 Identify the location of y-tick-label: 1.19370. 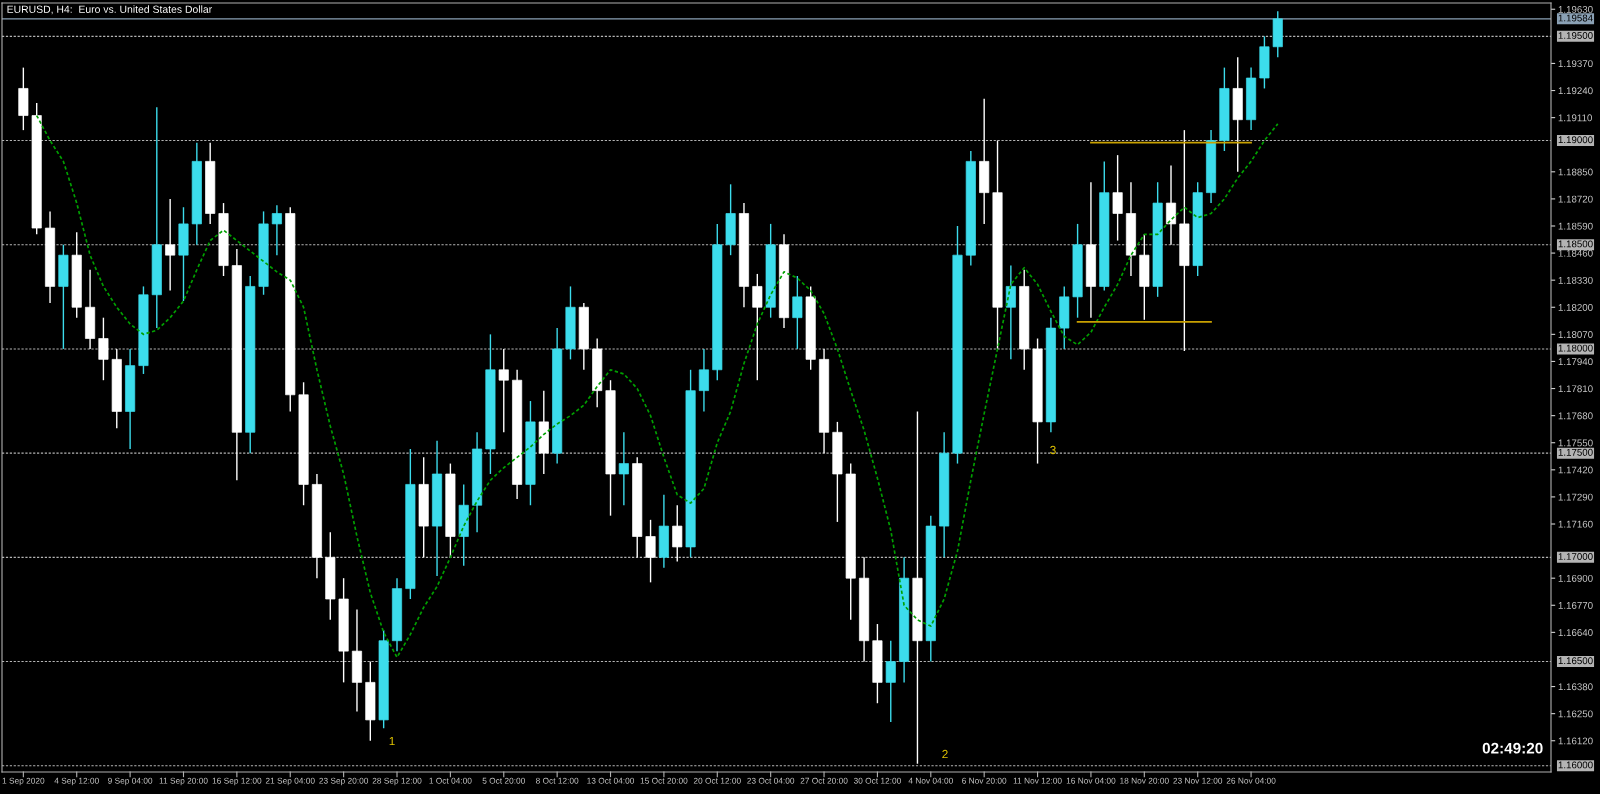
(1575, 64).